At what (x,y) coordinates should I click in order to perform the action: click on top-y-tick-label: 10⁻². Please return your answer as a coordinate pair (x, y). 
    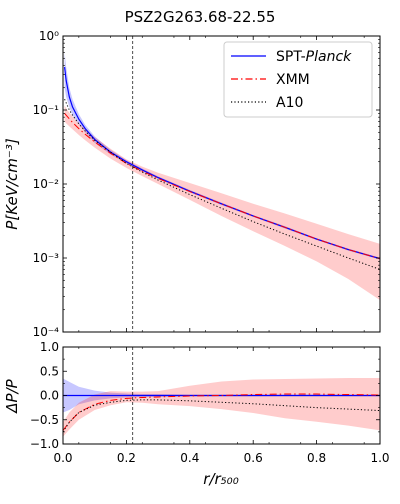
    Looking at the image, I should click on (46, 184).